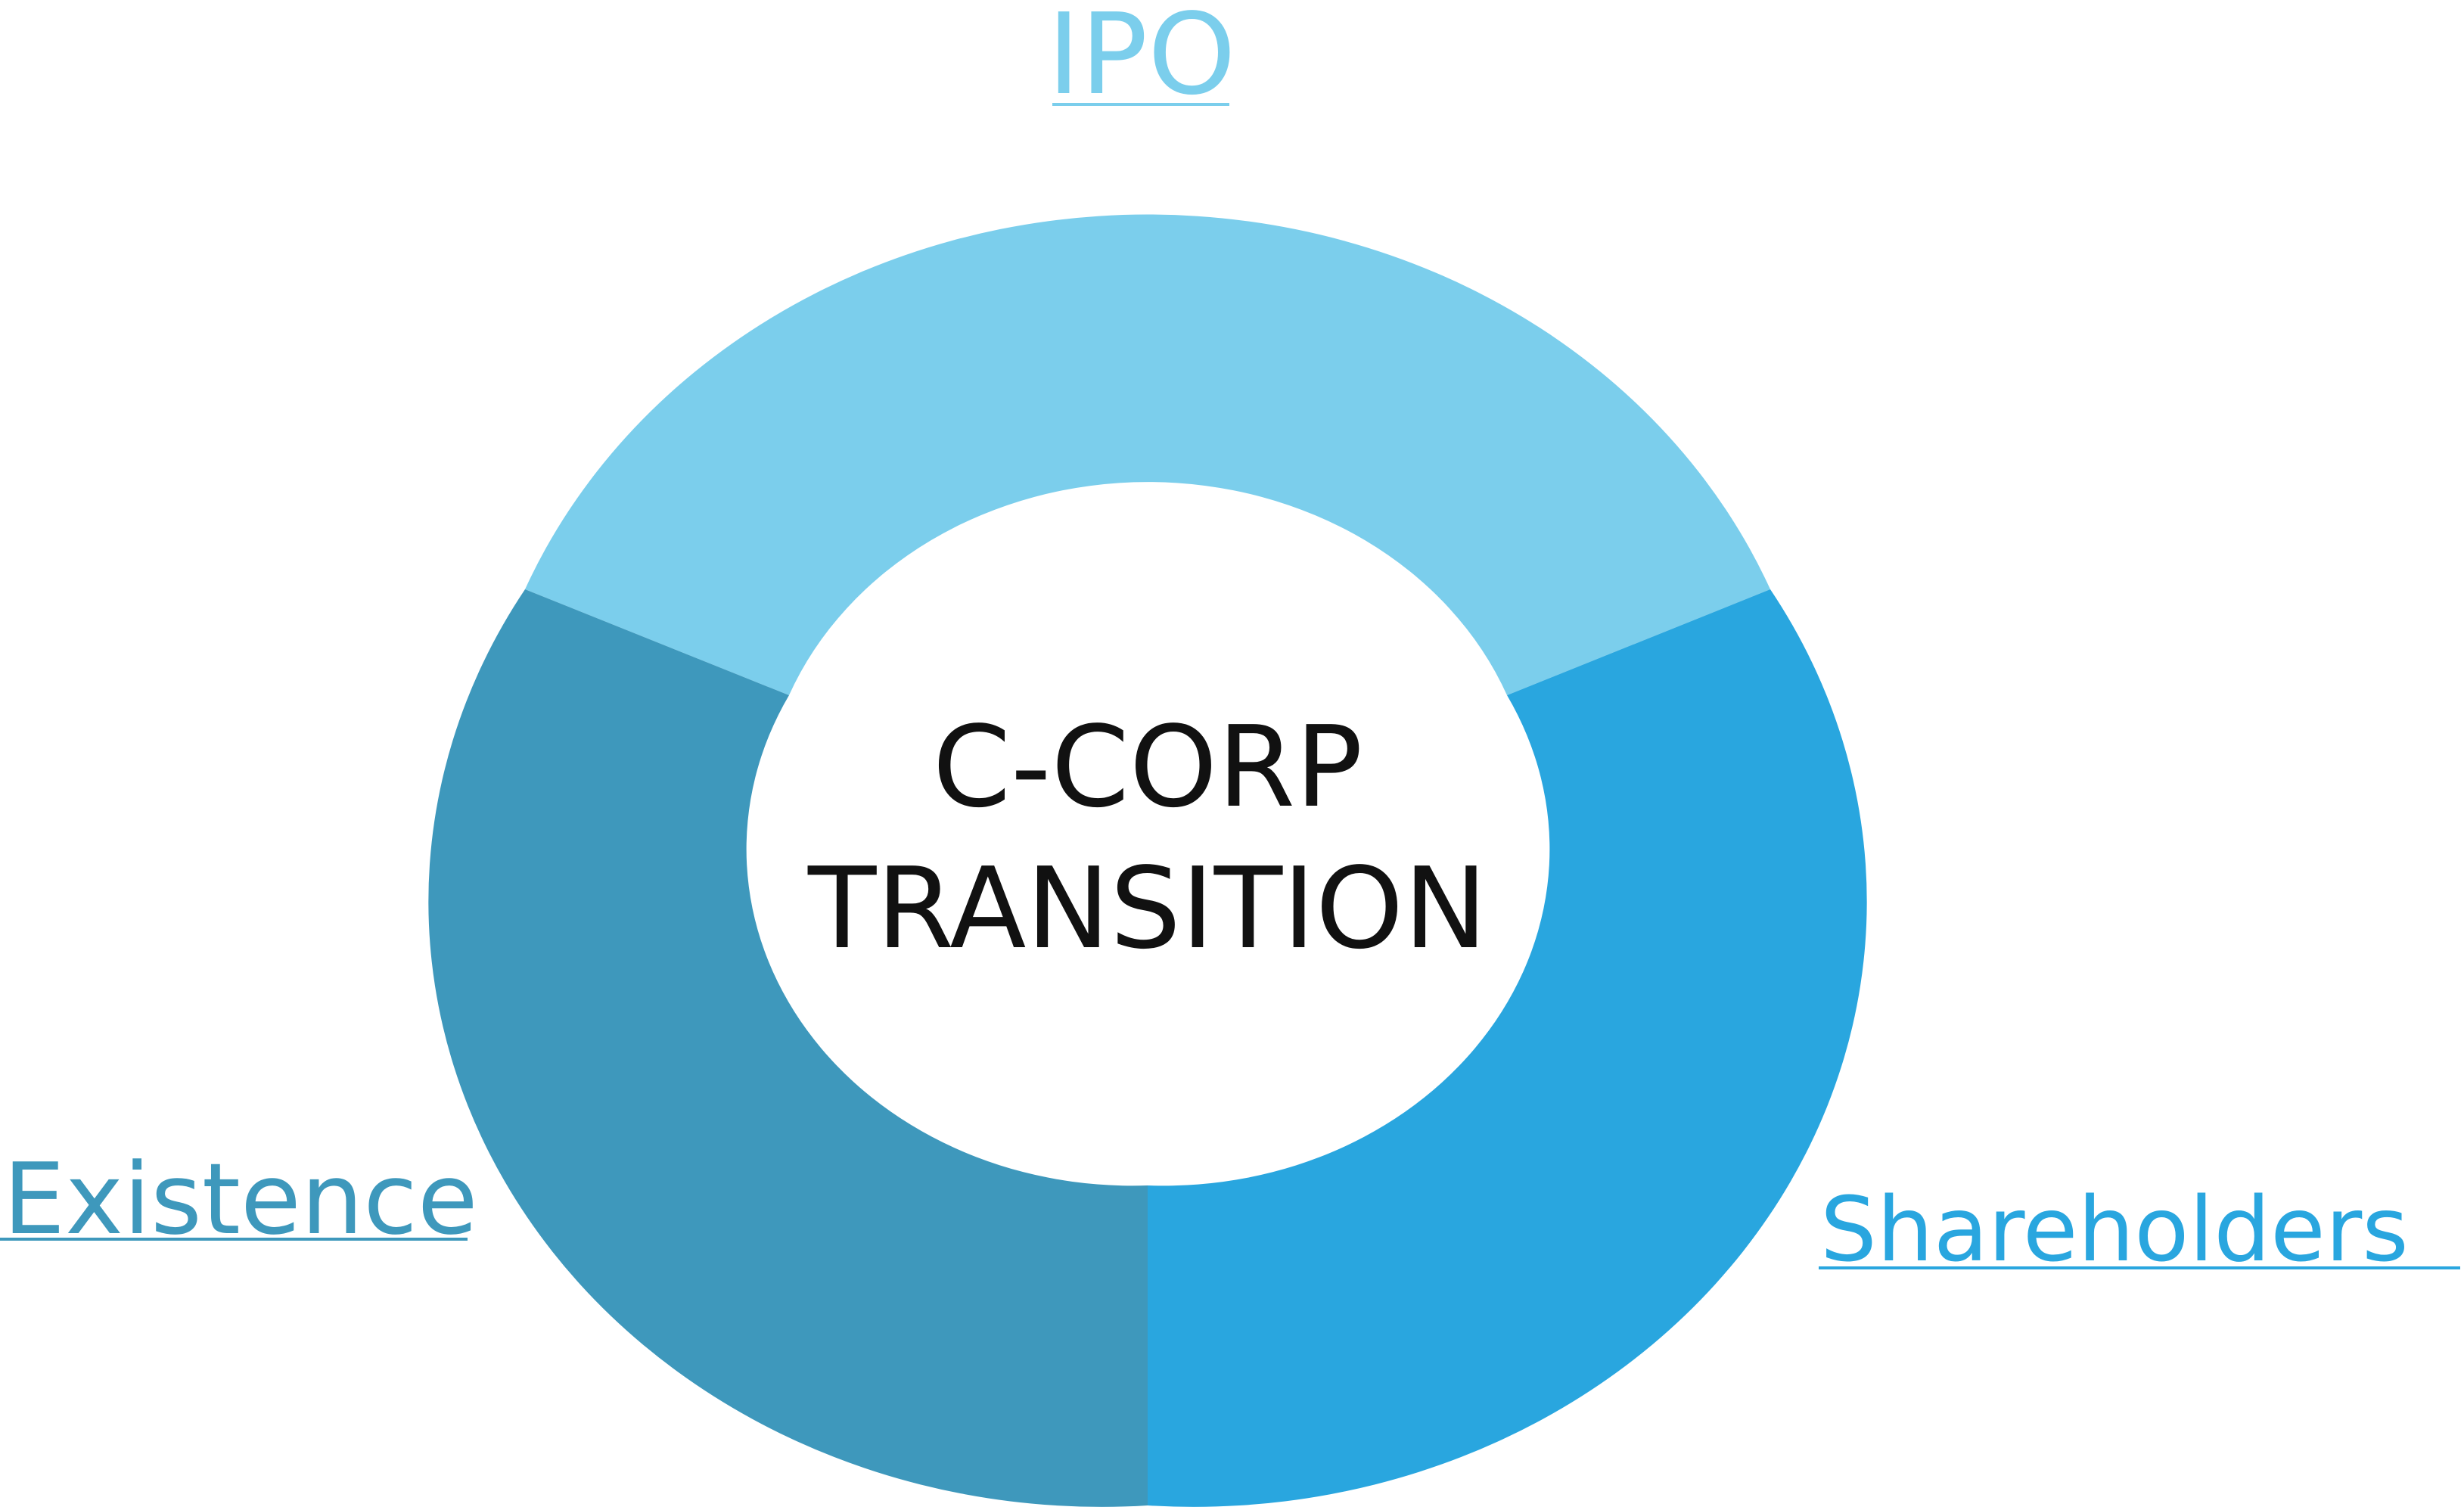  What do you see at coordinates (1148, 767) in the screenshot?
I see `center-line-1: C-CORP` at bounding box center [1148, 767].